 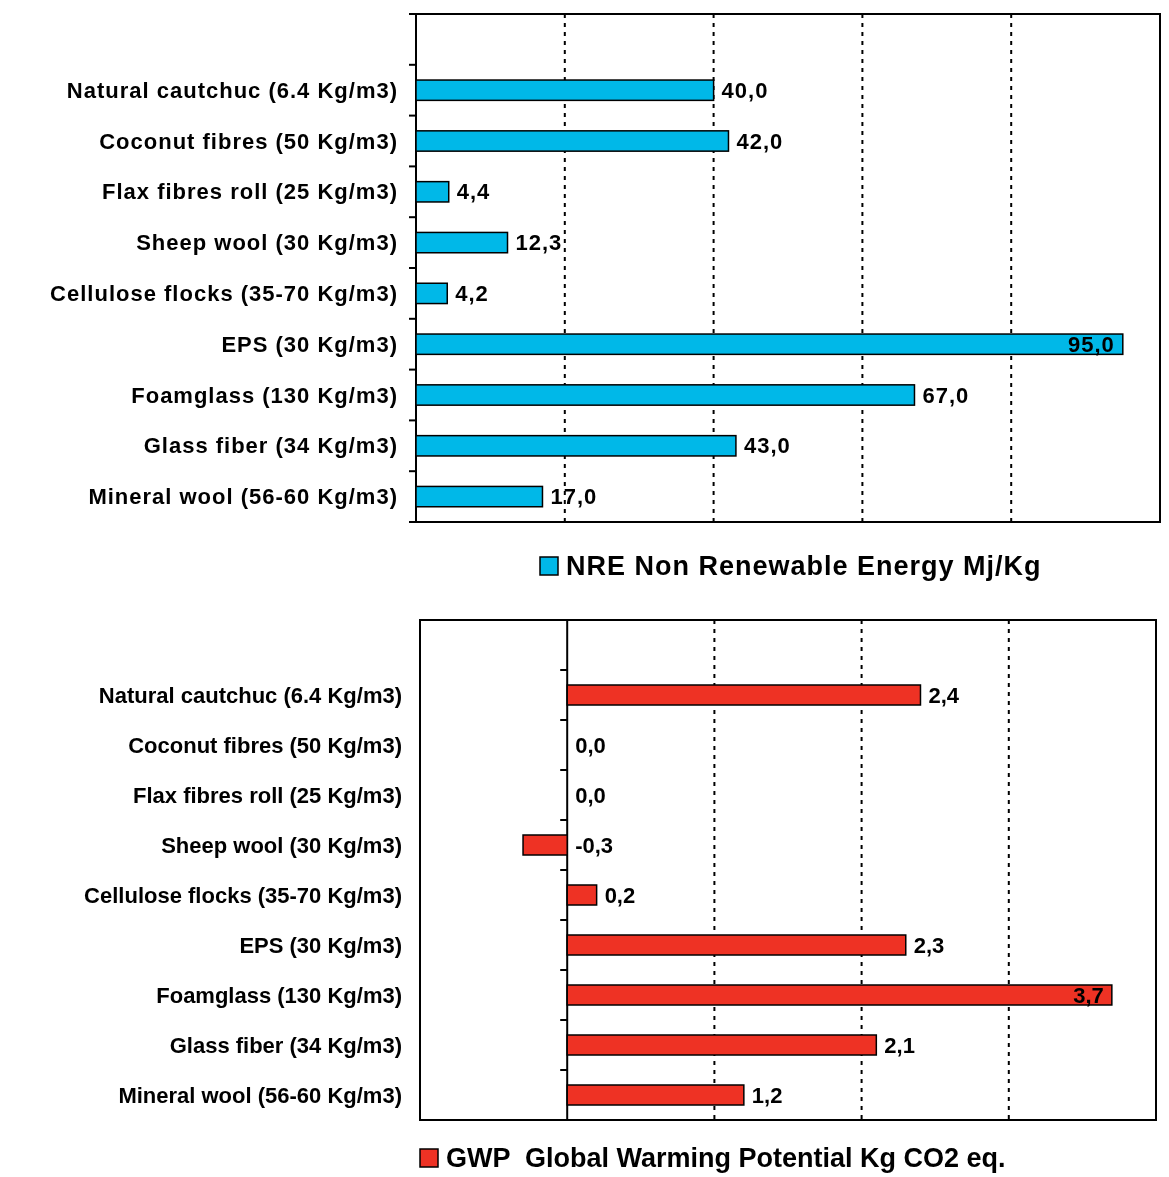 What do you see at coordinates (473, 192) in the screenshot?
I see `data-label: 4,4` at bounding box center [473, 192].